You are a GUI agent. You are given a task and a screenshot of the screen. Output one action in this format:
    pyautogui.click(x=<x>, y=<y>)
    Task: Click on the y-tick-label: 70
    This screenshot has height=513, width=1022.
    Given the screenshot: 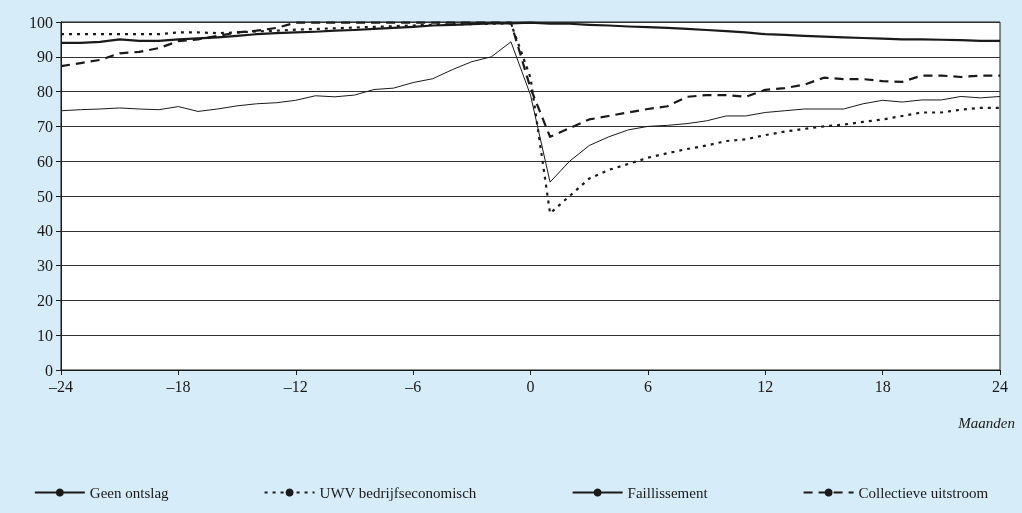 What is the action you would take?
    pyautogui.click(x=45, y=126)
    